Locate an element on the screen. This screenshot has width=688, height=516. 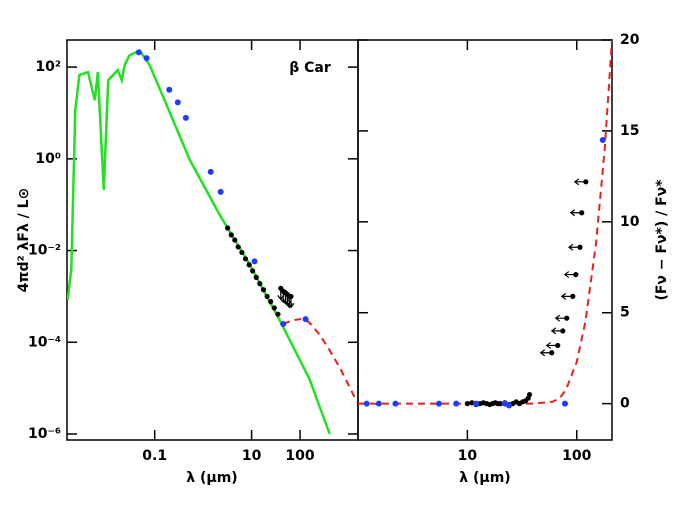
y-tick-label: 10⁻⁶ is located at coordinates (44, 434).